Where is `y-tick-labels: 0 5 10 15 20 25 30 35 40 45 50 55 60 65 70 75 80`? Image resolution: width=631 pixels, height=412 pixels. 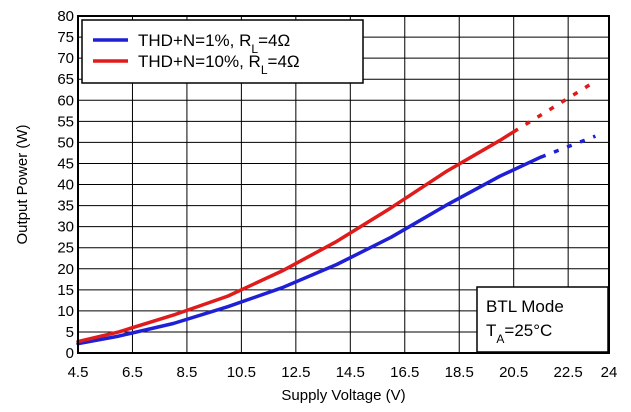
y-tick-labels: 0 5 10 15 20 25 30 35 40 45 50 55 60 65 70 75 80 is located at coordinates (65, 185).